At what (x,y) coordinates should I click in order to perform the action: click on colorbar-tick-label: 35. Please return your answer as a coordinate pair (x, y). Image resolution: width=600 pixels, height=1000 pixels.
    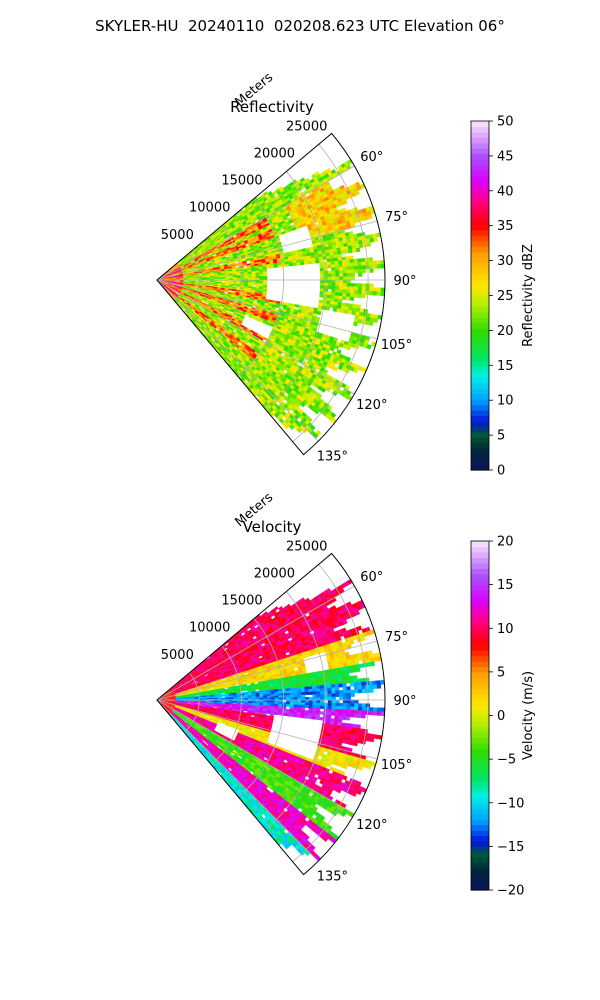
    Looking at the image, I should click on (505, 226).